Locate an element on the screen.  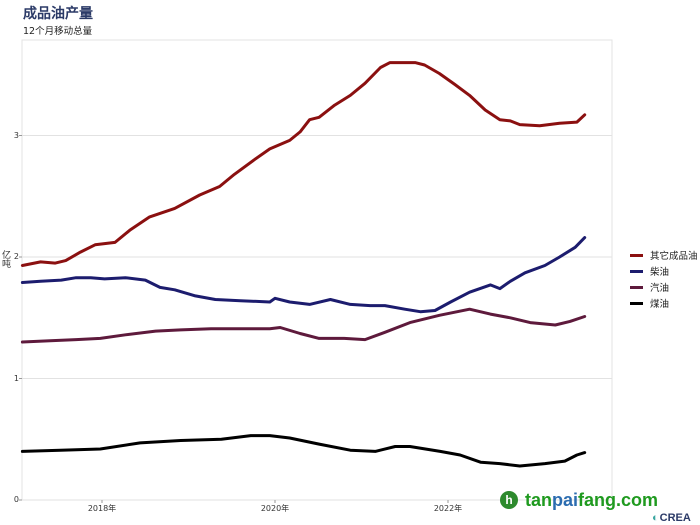
legend-label: 煤油 is located at coordinates (660, 304).